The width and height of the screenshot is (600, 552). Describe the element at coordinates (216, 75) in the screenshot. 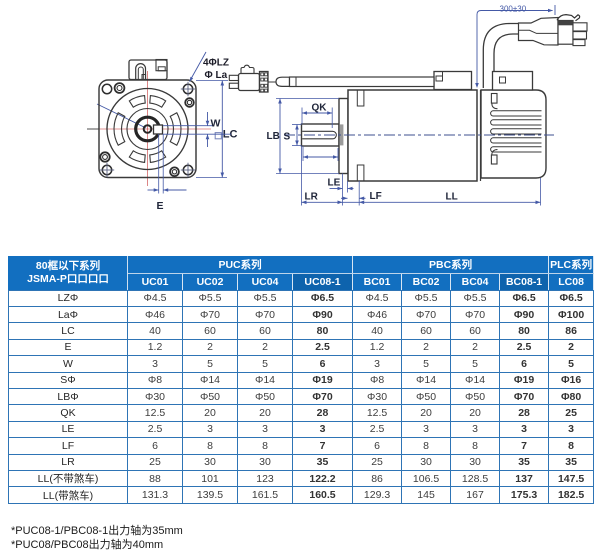

I see `svg-text: Φ La` at that location.